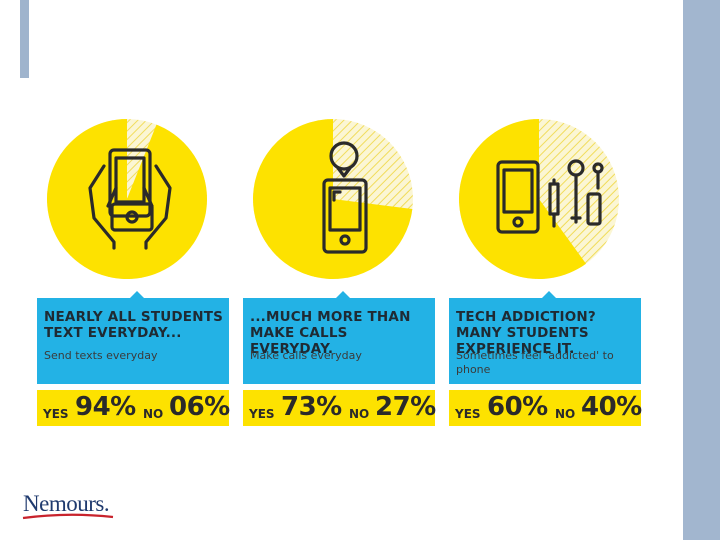 The width and height of the screenshot is (720, 540). What do you see at coordinates (345, 197) in the screenshot?
I see `phone-speech-bubble-icon` at bounding box center [345, 197].